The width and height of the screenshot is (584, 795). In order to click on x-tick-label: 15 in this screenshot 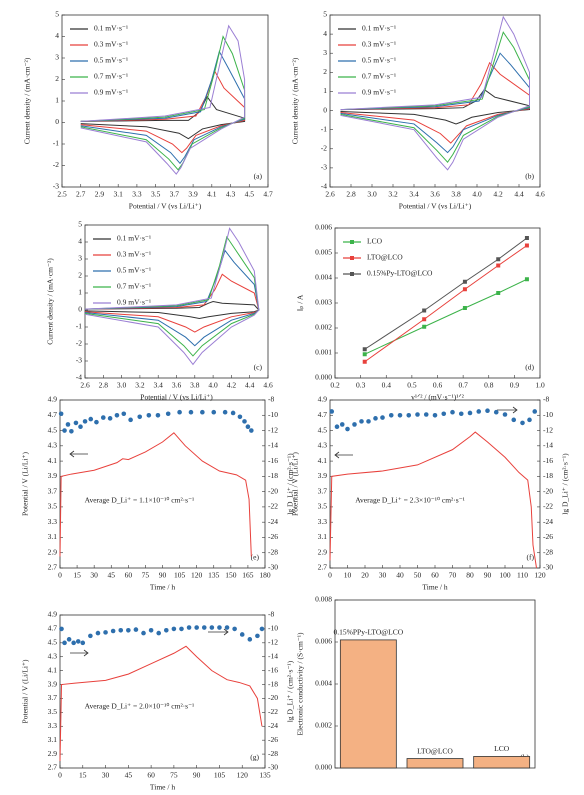, I will do `click(83, 775)`.